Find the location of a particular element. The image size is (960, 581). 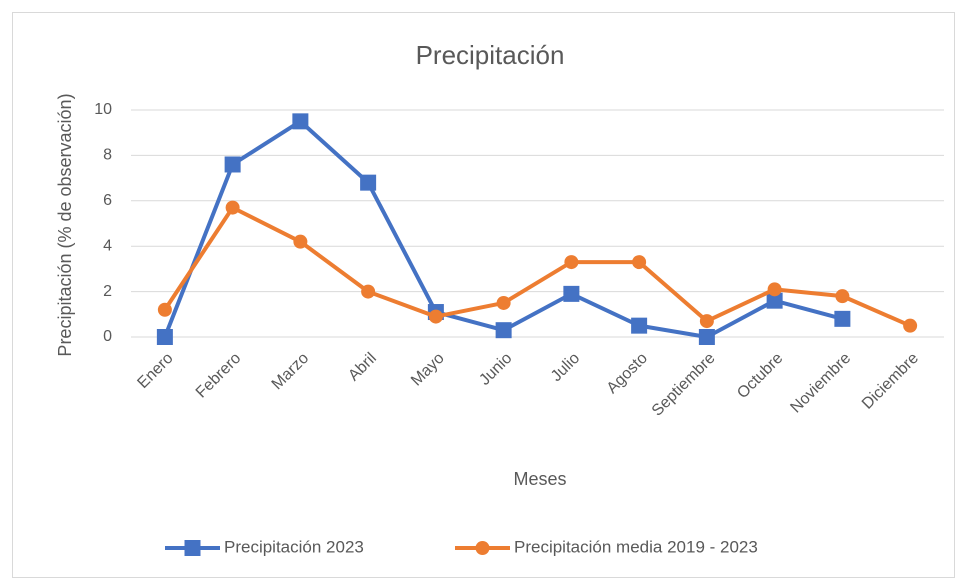

y-axis-label: Precipitación (% de observación) is located at coordinates (65, 224).